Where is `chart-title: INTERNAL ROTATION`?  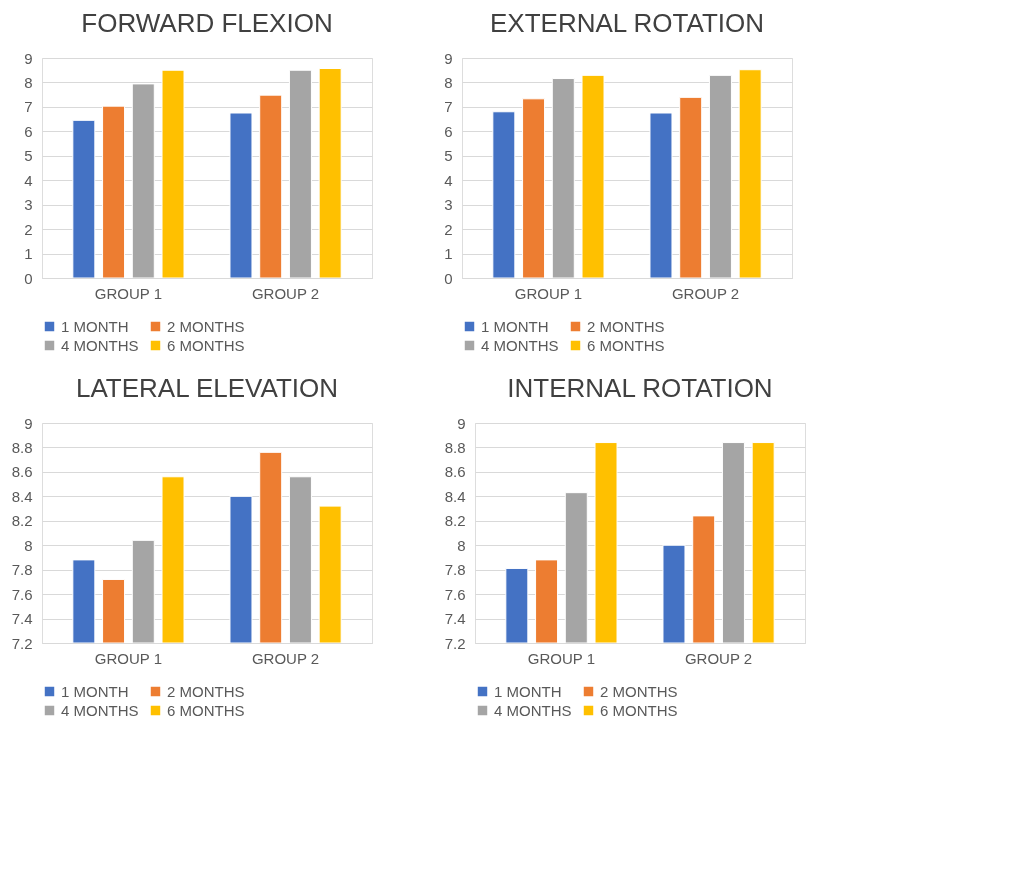
chart-title: INTERNAL ROTATION is located at coordinates (640, 388).